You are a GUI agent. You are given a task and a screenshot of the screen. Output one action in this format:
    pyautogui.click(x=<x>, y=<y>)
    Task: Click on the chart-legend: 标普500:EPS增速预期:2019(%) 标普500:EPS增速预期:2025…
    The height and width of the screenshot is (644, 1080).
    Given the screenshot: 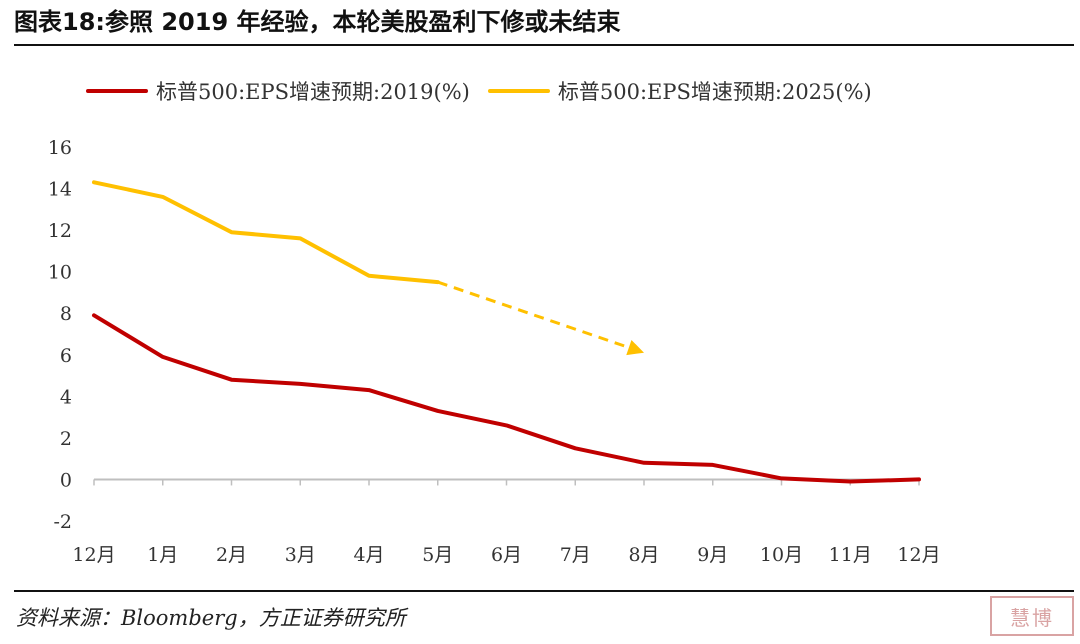 What is the action you would take?
    pyautogui.click(x=479, y=91)
    